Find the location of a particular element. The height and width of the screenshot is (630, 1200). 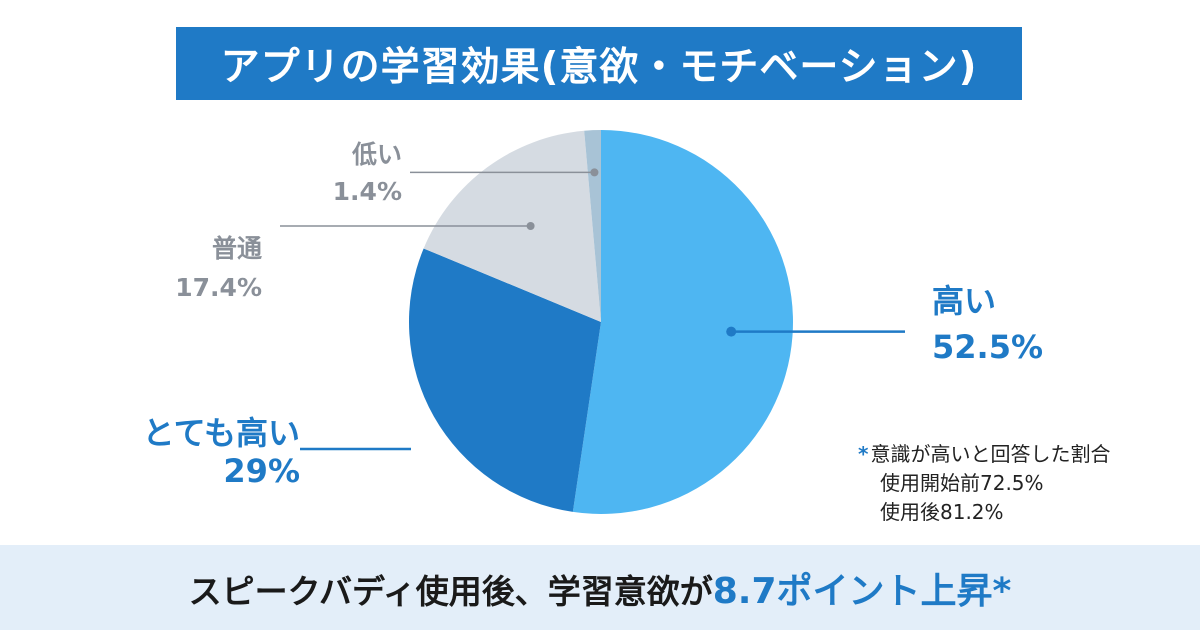

conclusion-banner: スピークバディ使用後、学習意欲が8.7ポイント上昇* is located at coordinates (600, 587).